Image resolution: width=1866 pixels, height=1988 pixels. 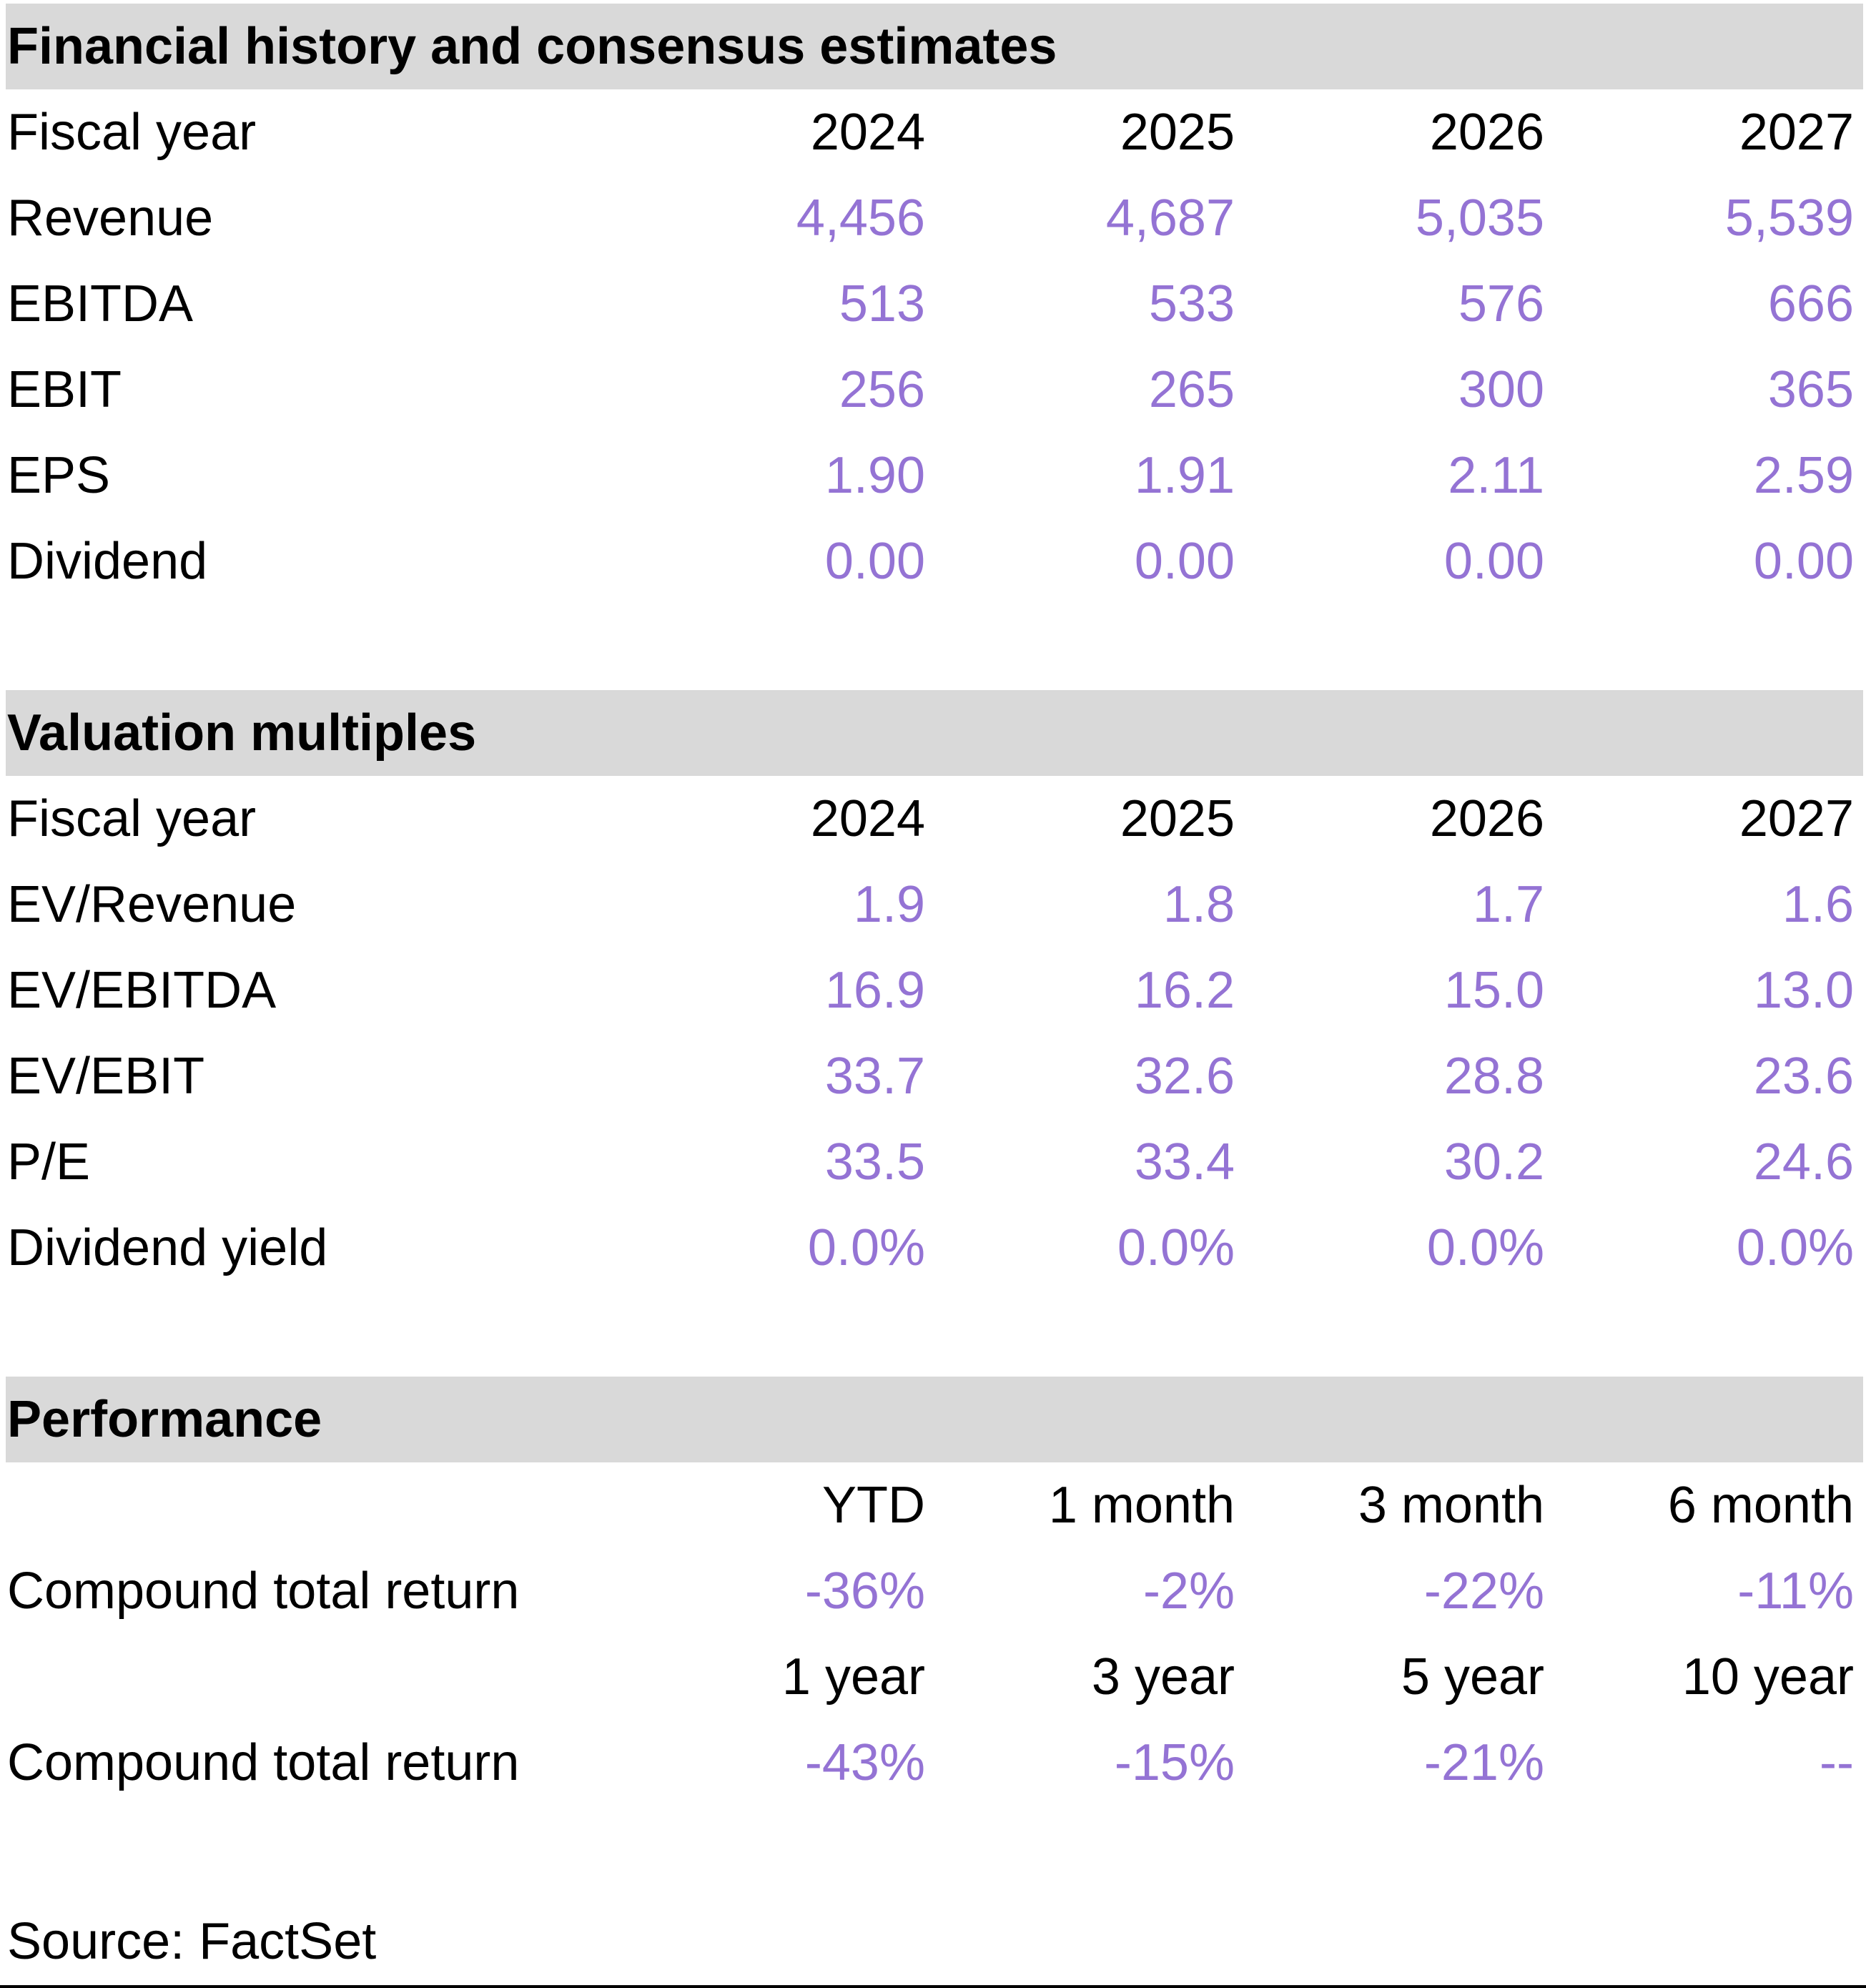 What do you see at coordinates (1483, 1591) in the screenshot?
I see `value-cell: -22%` at bounding box center [1483, 1591].